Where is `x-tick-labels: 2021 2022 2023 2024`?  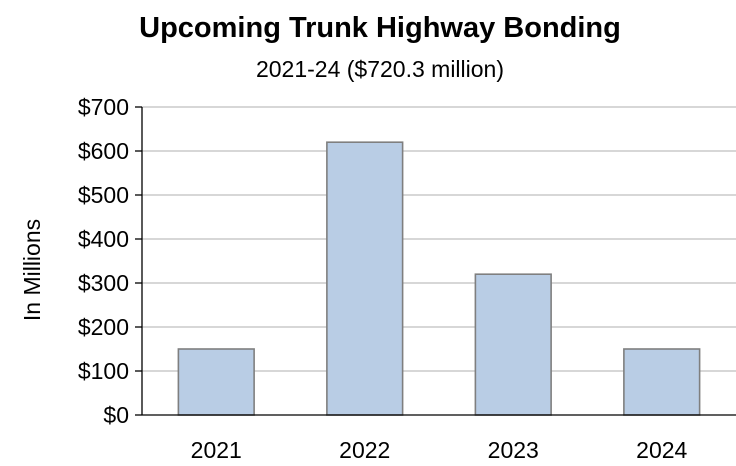
x-tick-labels: 2021 2022 2023 2024 is located at coordinates (439, 450).